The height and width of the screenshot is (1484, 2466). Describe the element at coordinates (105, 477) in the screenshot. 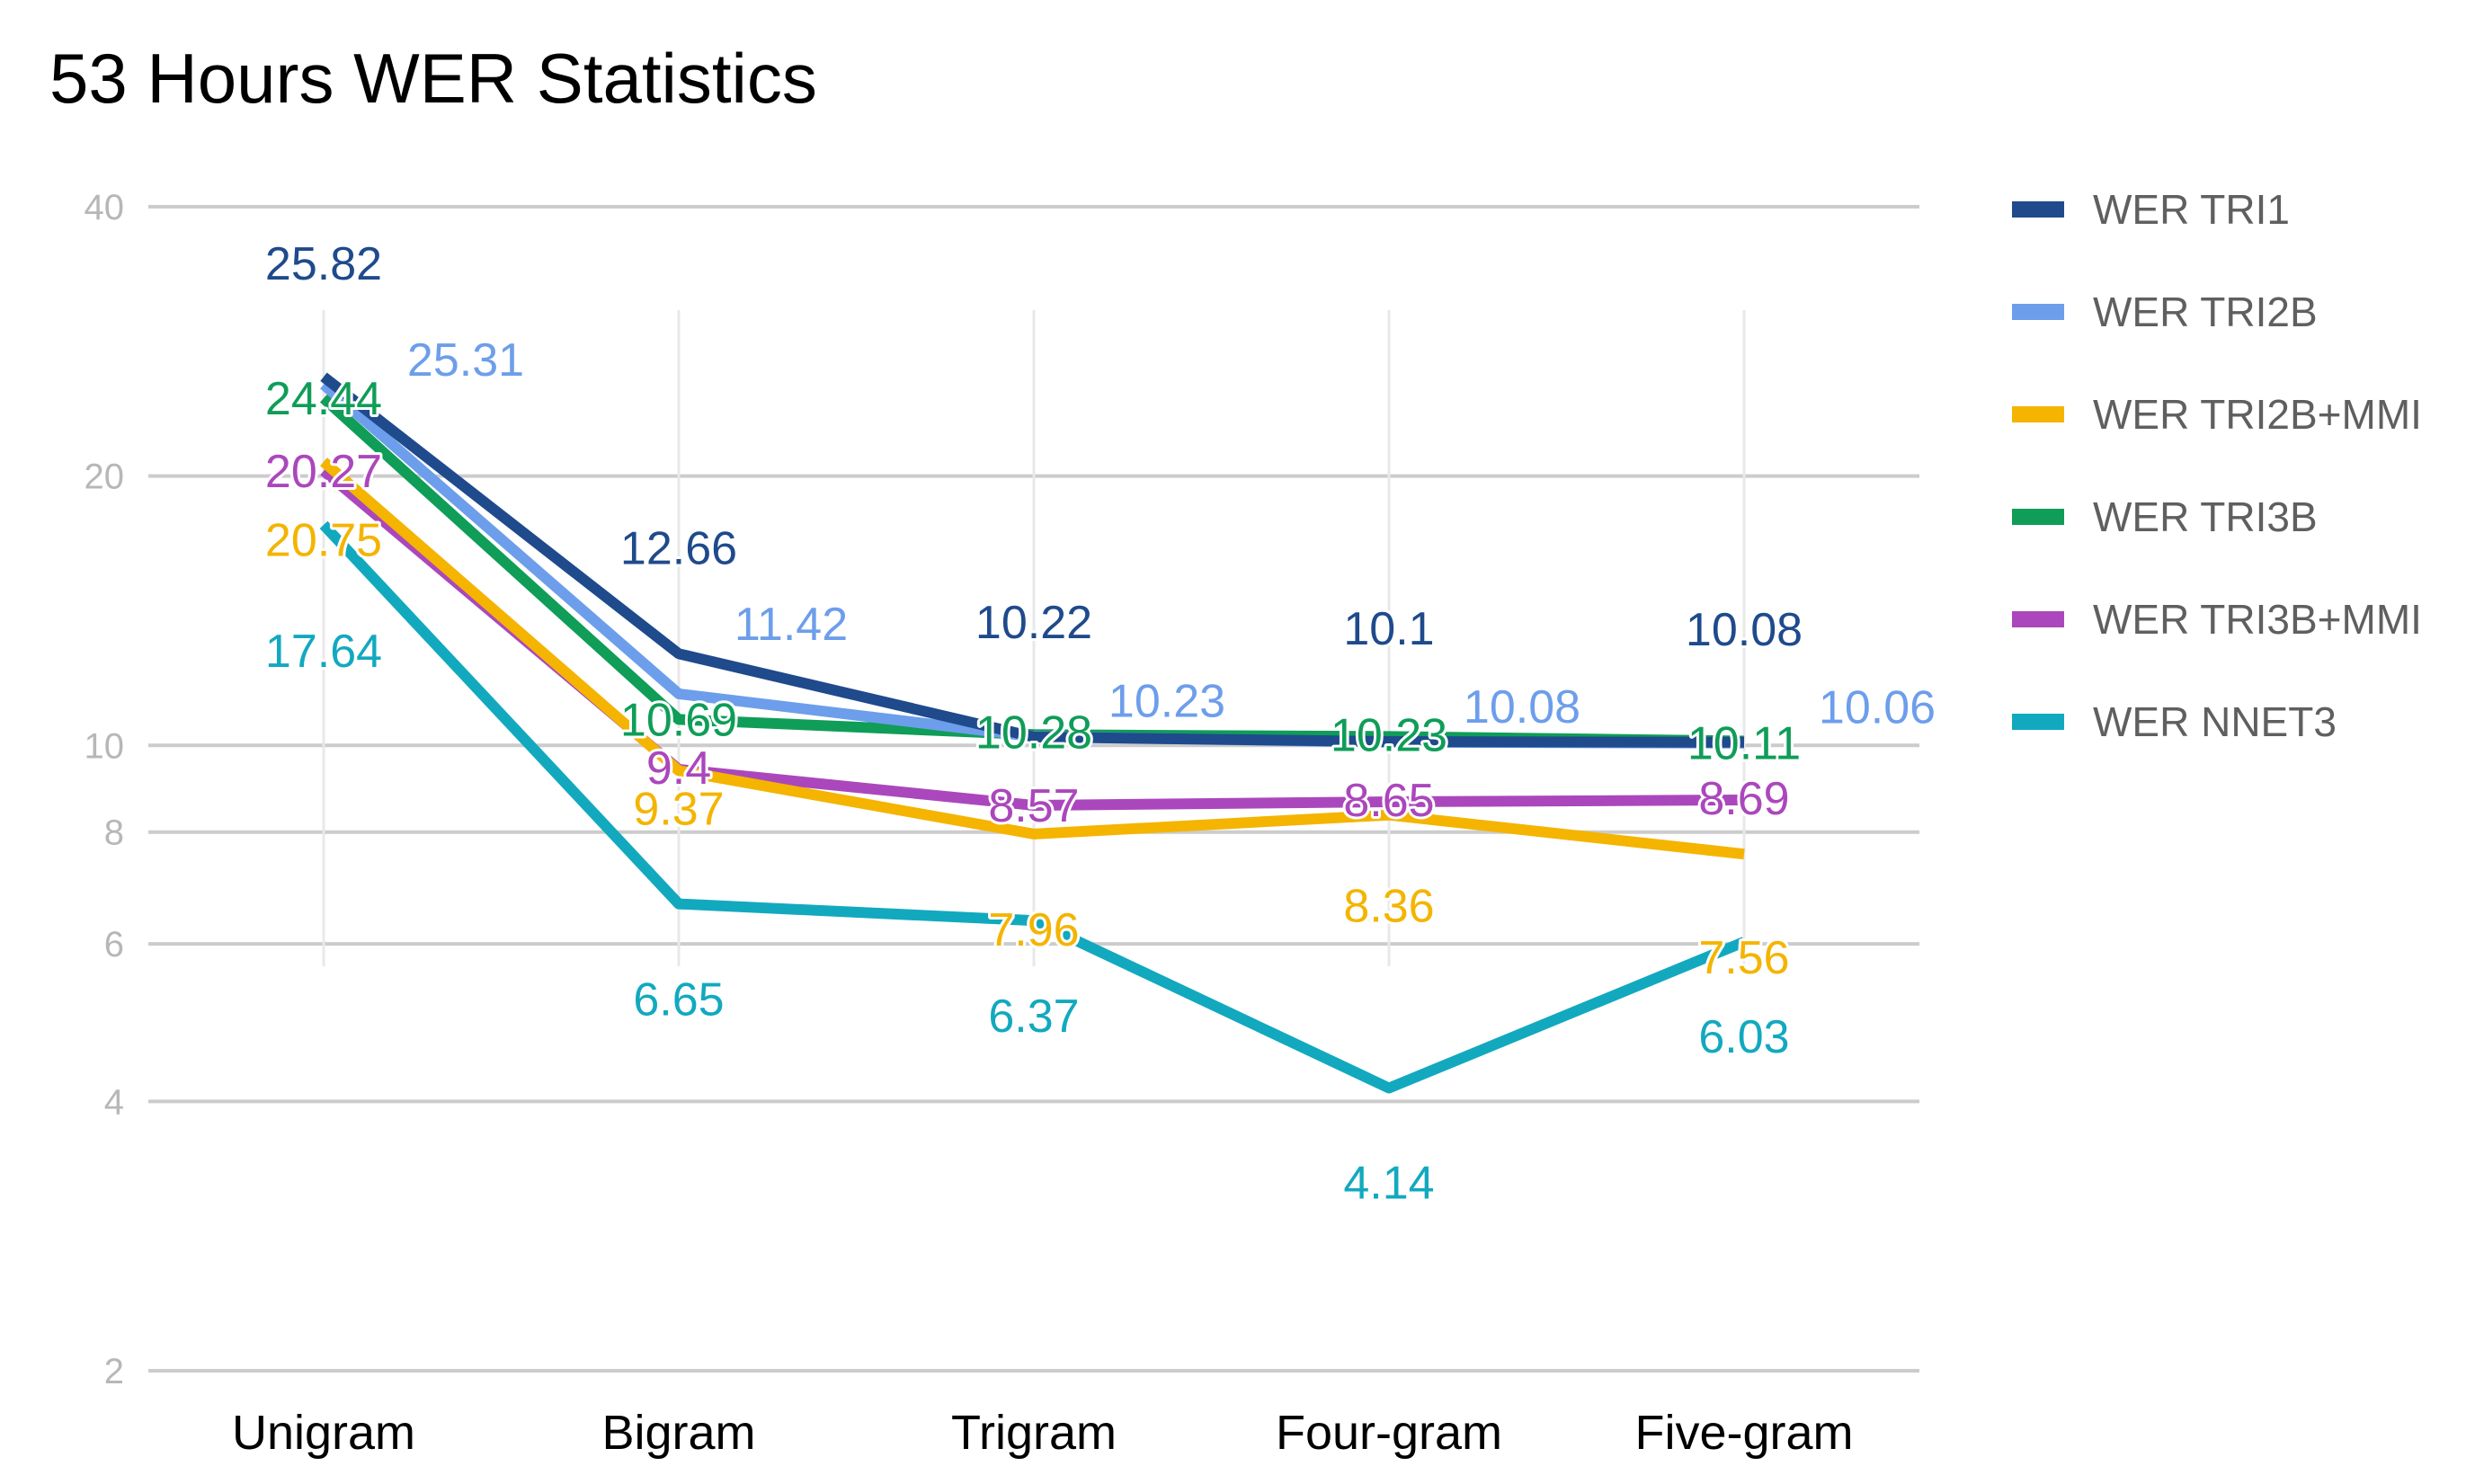

I see `y-tick-label: 20` at that location.